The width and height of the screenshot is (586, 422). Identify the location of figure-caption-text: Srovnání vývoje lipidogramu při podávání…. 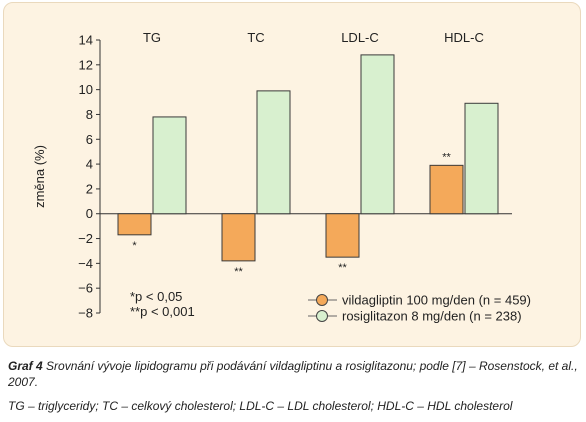
(293, 374).